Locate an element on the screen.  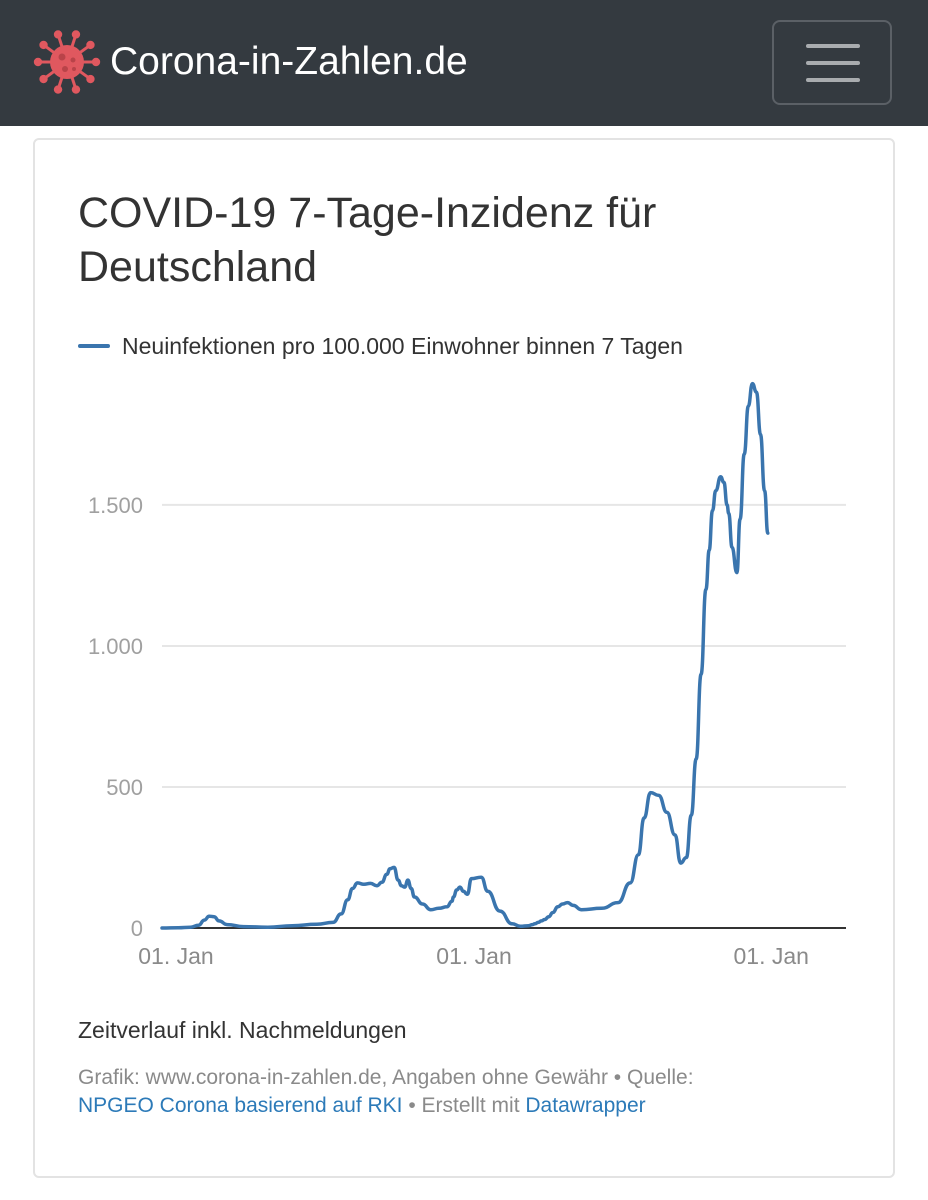
y-axis-labels: 0 500 1.000 1.500 is located at coordinates (115, 717).